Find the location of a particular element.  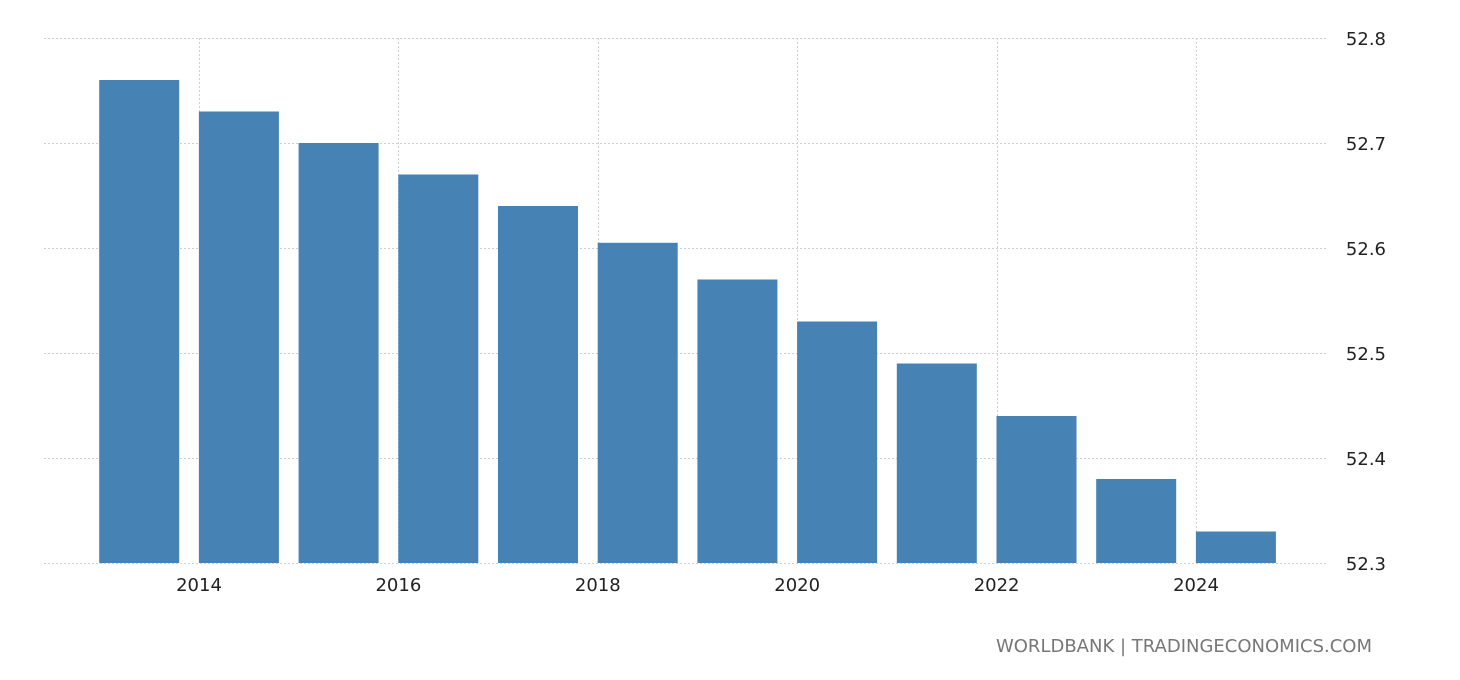

y-axis-ticks: 52.8 52.7 52.6 52.5 52.4 52.3 is located at coordinates (1366, 302).